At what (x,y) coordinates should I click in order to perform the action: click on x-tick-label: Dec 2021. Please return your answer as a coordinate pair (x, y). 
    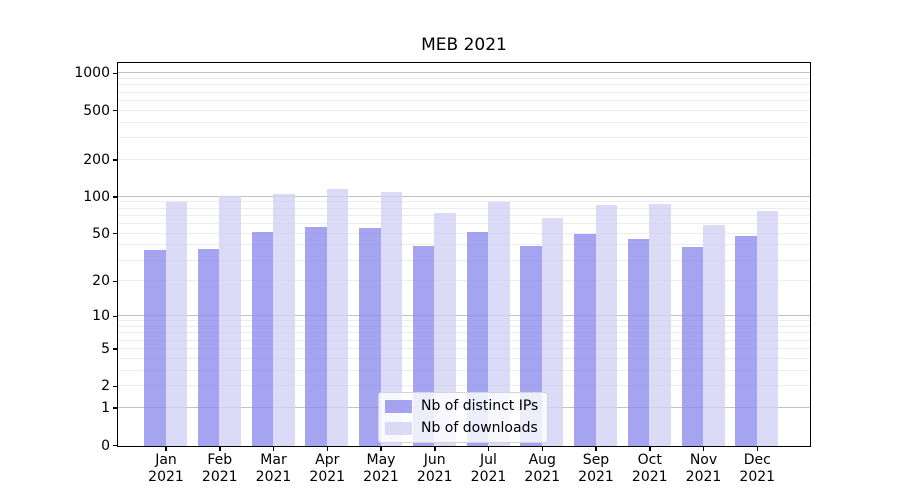
    Looking at the image, I should click on (757, 468).